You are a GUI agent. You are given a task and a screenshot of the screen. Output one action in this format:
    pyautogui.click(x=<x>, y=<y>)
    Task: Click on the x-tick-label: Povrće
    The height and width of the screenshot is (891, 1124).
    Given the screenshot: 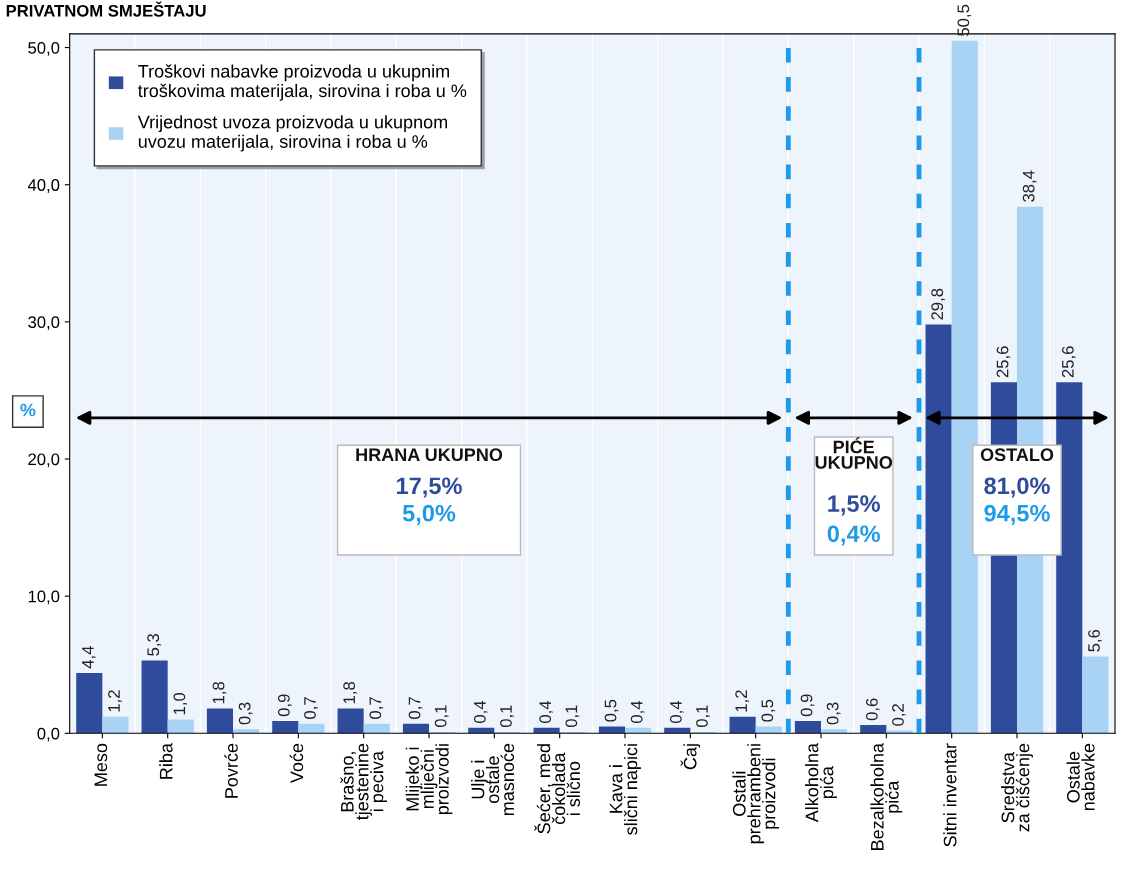 What is the action you would take?
    pyautogui.click(x=231, y=770)
    